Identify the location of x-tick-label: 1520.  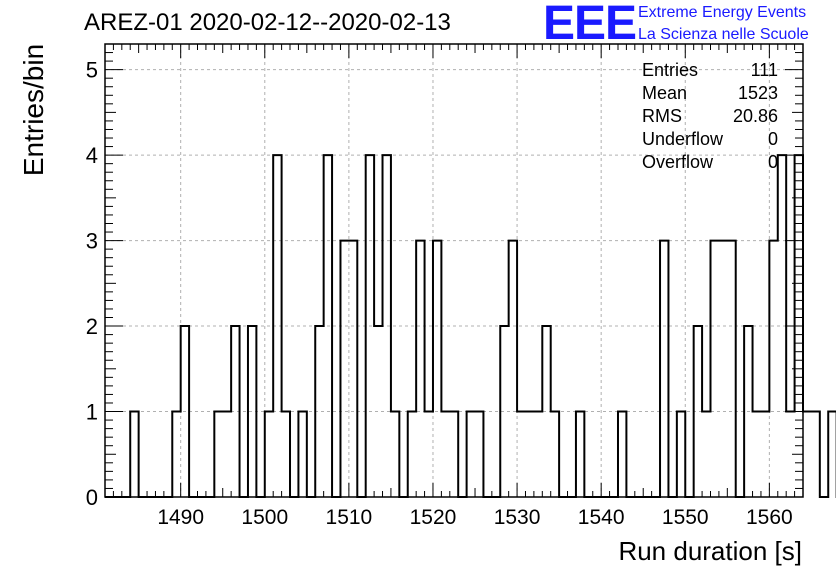
(433, 517).